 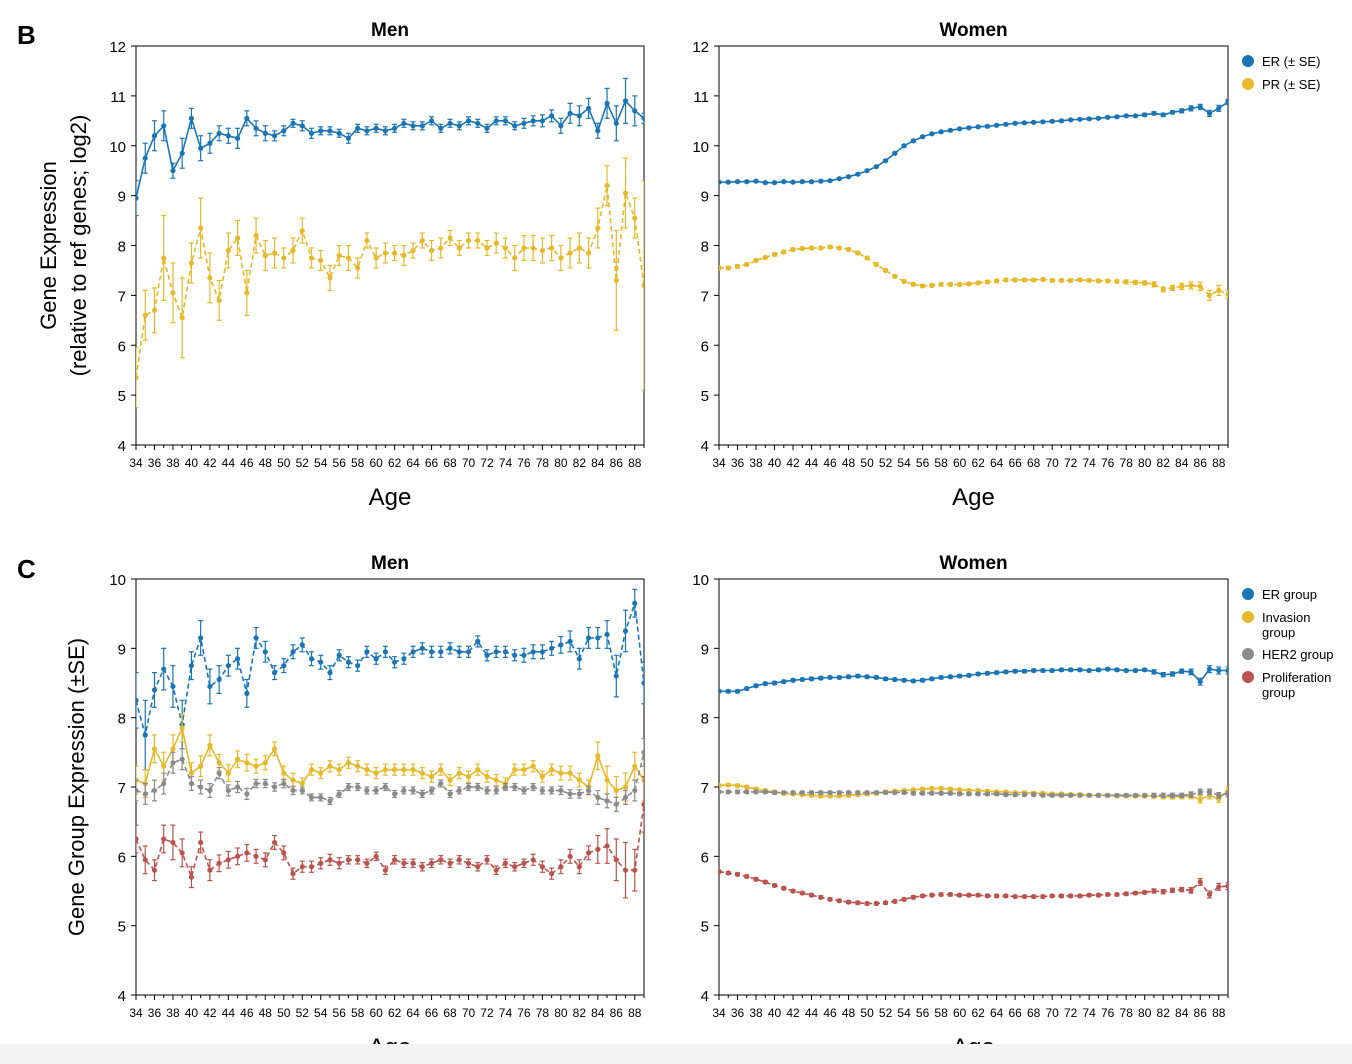 I want to click on x-tick-label: 86, so click(x=1201, y=463).